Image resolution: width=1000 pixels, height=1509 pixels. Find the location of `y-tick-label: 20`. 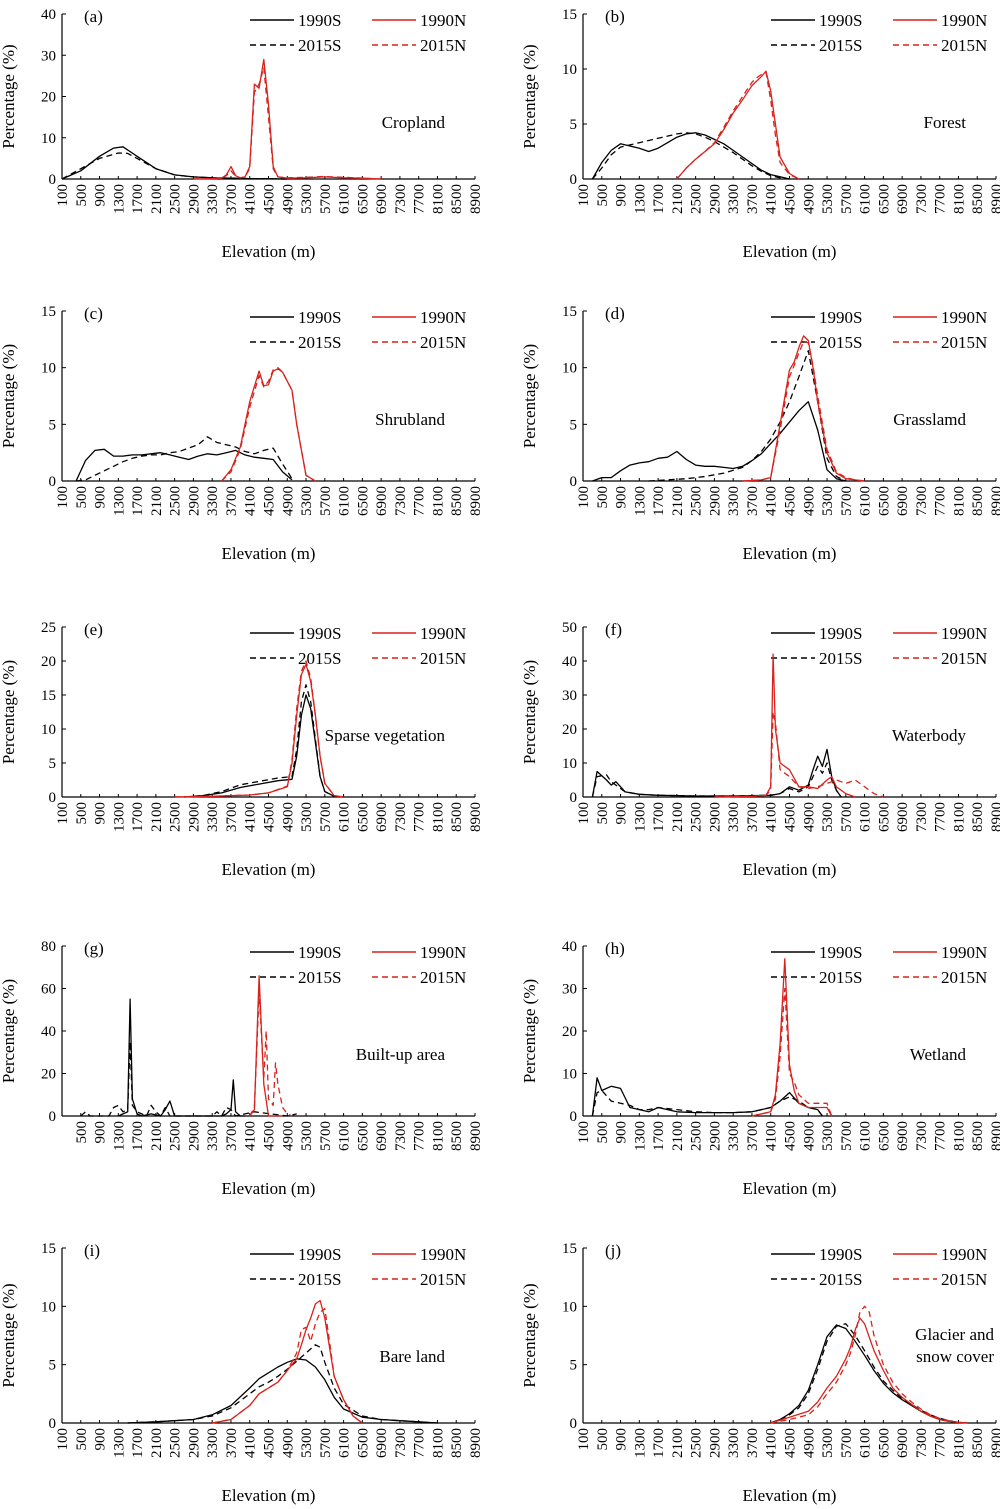

y-tick-label: 20 is located at coordinates (48, 662).